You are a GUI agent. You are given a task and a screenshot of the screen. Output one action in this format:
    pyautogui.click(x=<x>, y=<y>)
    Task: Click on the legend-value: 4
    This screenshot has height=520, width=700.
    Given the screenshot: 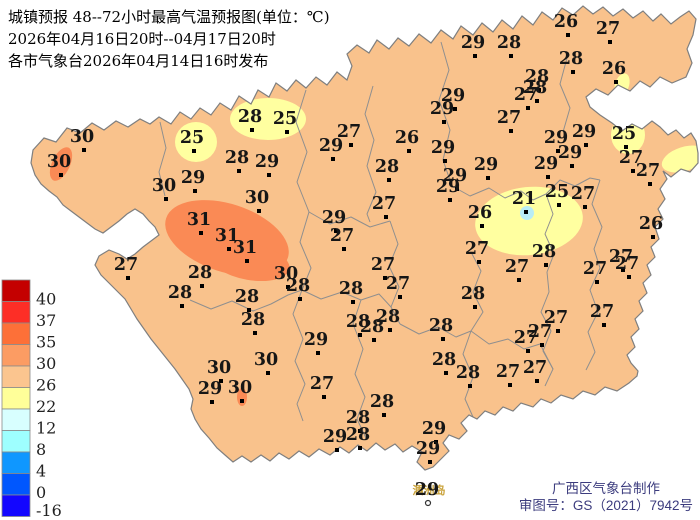 What is the action you would take?
    pyautogui.click(x=41, y=471)
    